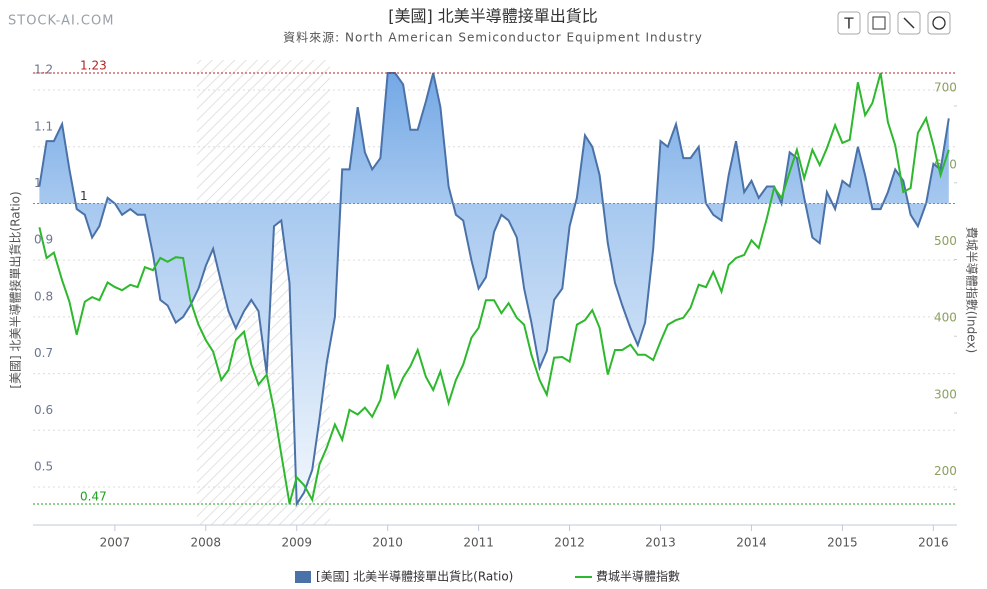  What do you see at coordinates (296, 543) in the screenshot?
I see `x-tick-label: 2009` at bounding box center [296, 543].